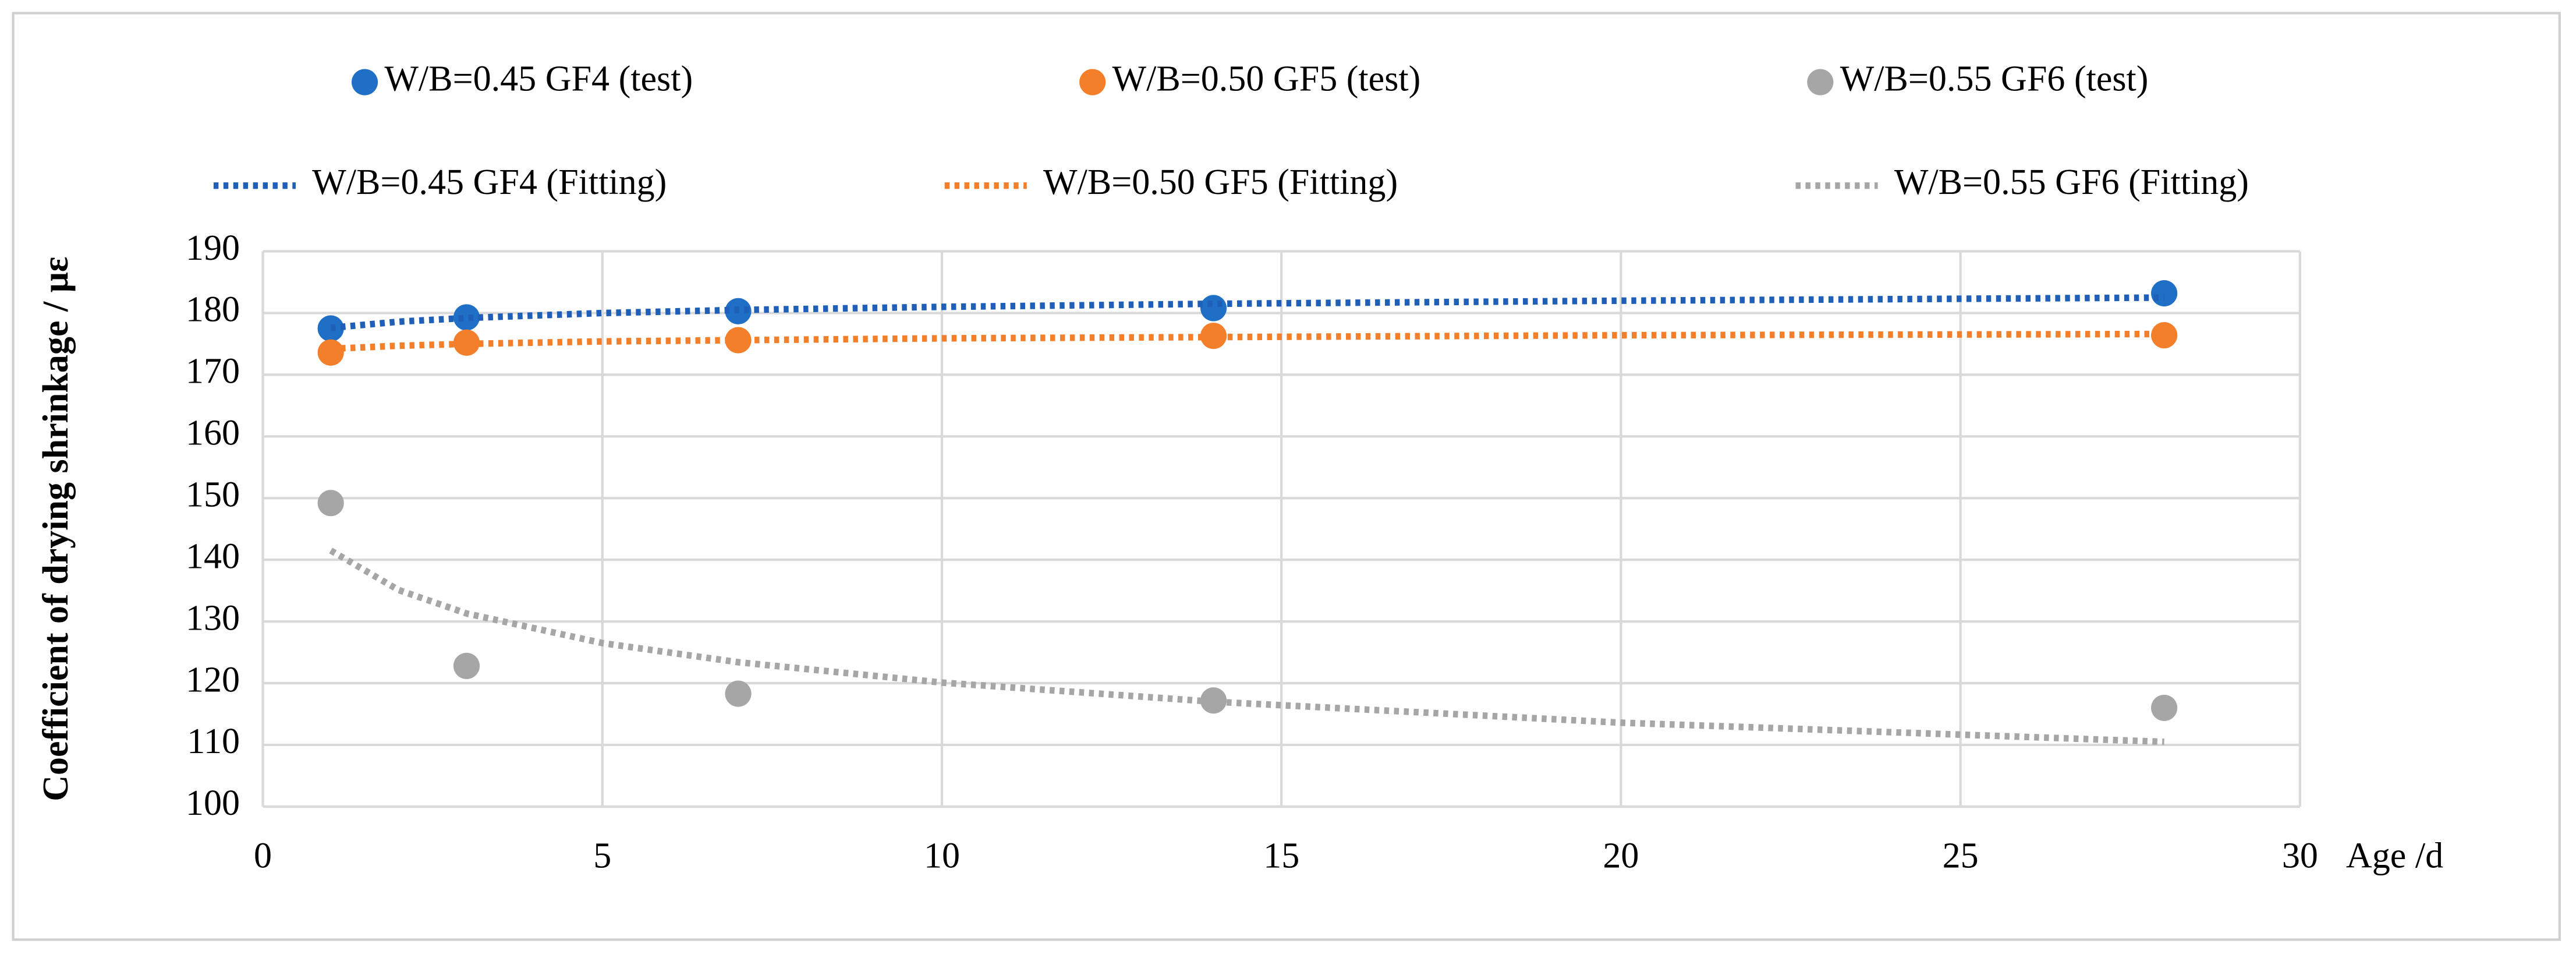  I want to click on x-axis-title: Age /d, so click(2394, 855).